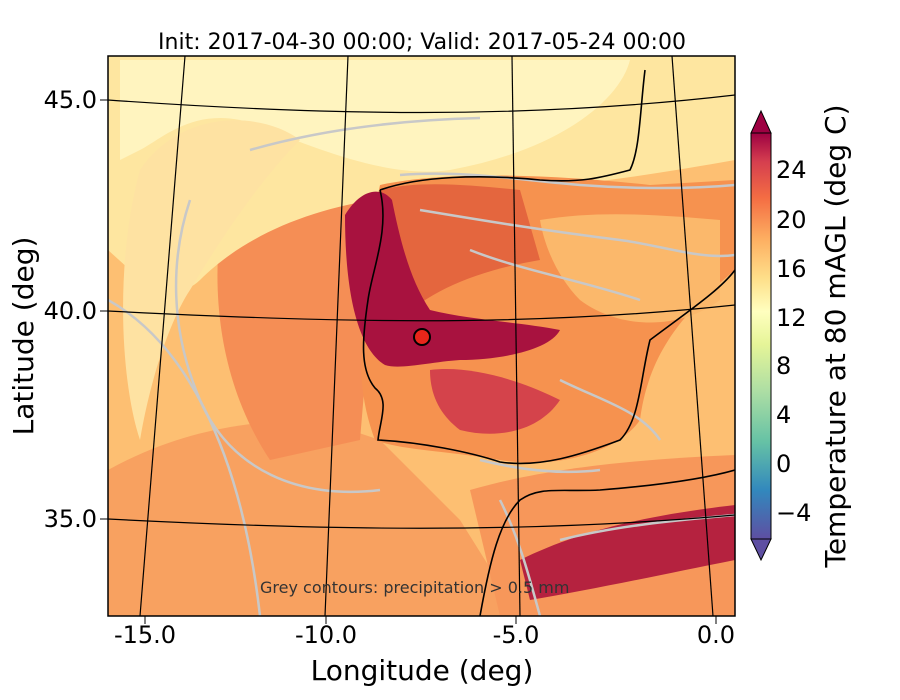 This screenshot has width=900, height=700. Describe the element at coordinates (761, 550) in the screenshot. I see `colorbar-extend-min` at that location.